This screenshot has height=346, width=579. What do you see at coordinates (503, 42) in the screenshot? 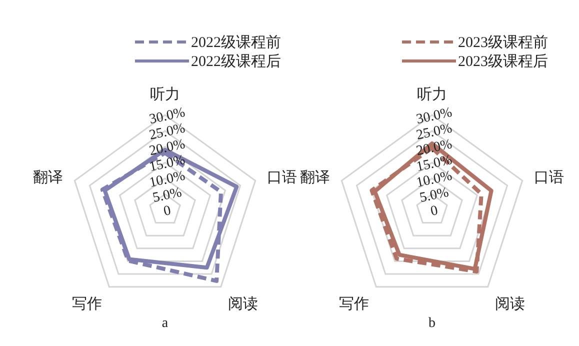
I see `legend-label: 2023级课程前` at bounding box center [503, 42].